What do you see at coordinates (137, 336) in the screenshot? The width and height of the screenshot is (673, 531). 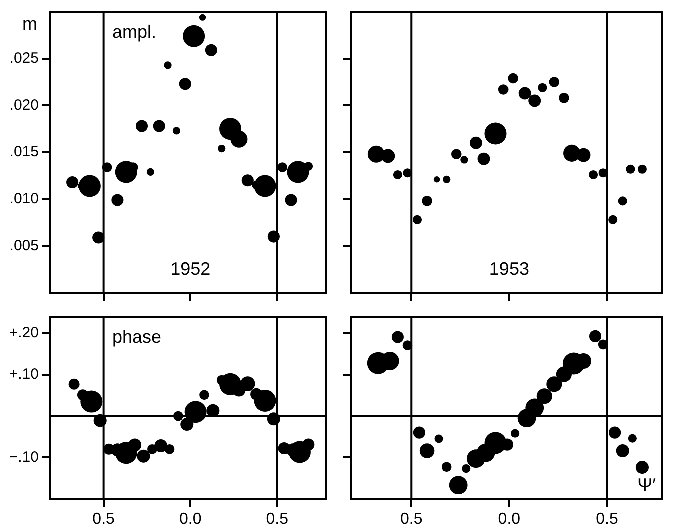 I see `annotation: phase` at bounding box center [137, 336].